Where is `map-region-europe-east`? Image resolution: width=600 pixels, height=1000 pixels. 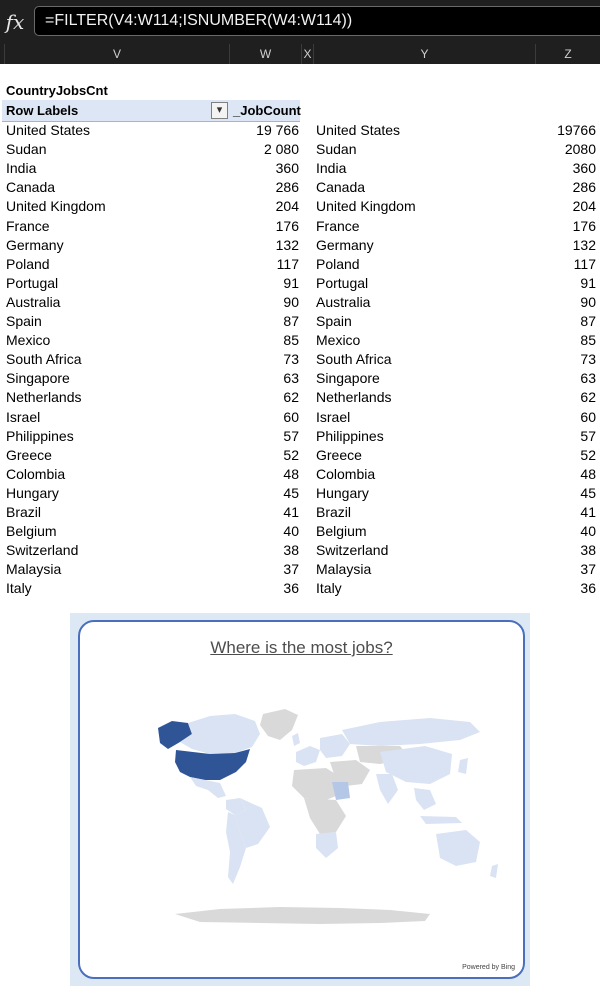
map-region-europe-east is located at coordinates (335, 746).